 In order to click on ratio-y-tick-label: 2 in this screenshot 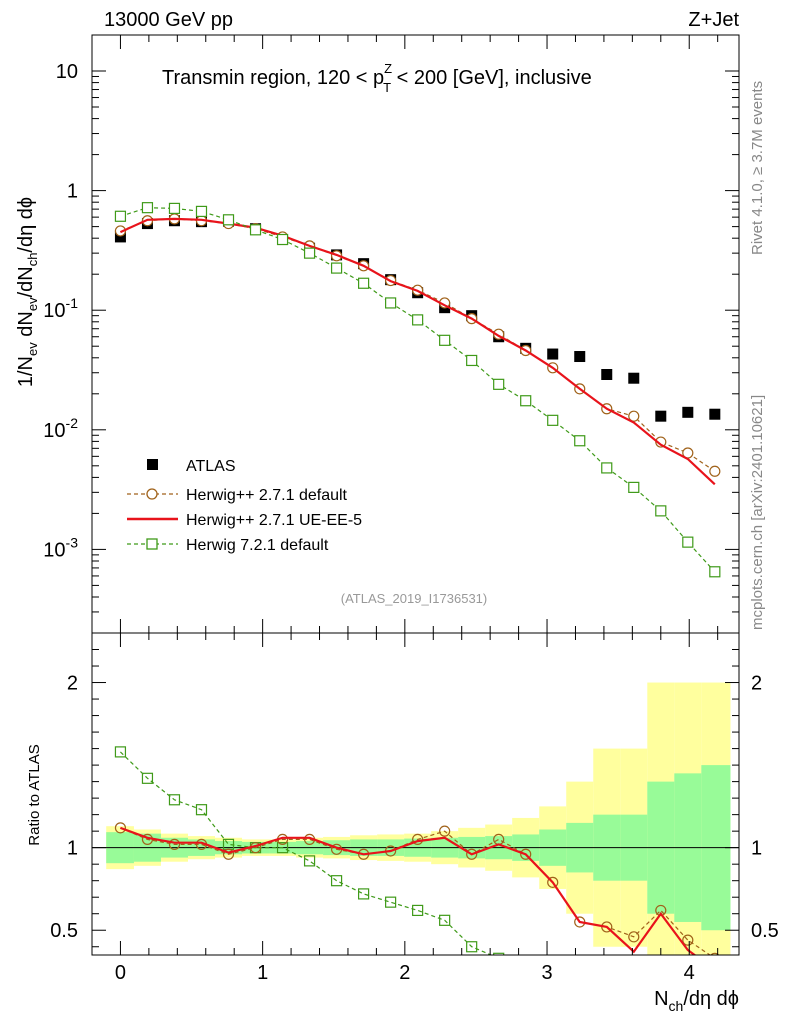, I will do `click(72, 684)`.